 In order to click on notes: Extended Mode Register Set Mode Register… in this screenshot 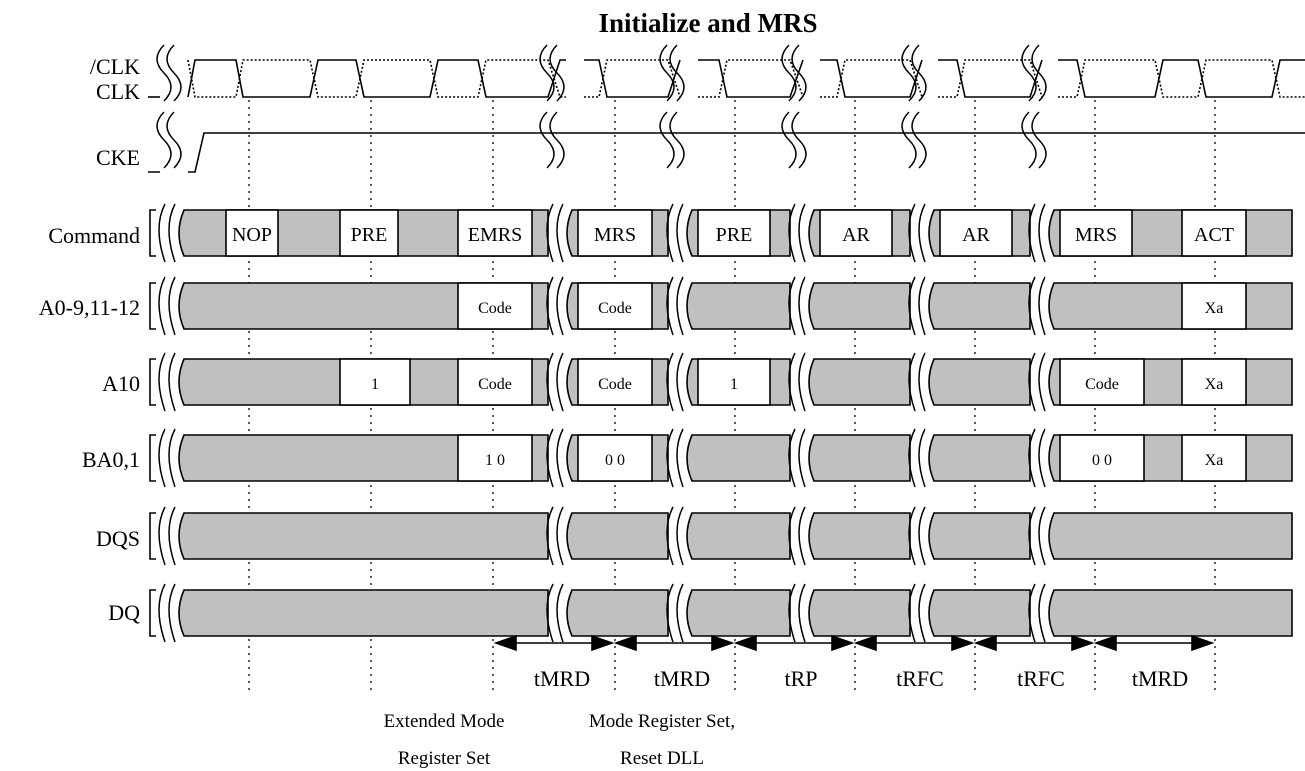, I will do `click(560, 740)`.